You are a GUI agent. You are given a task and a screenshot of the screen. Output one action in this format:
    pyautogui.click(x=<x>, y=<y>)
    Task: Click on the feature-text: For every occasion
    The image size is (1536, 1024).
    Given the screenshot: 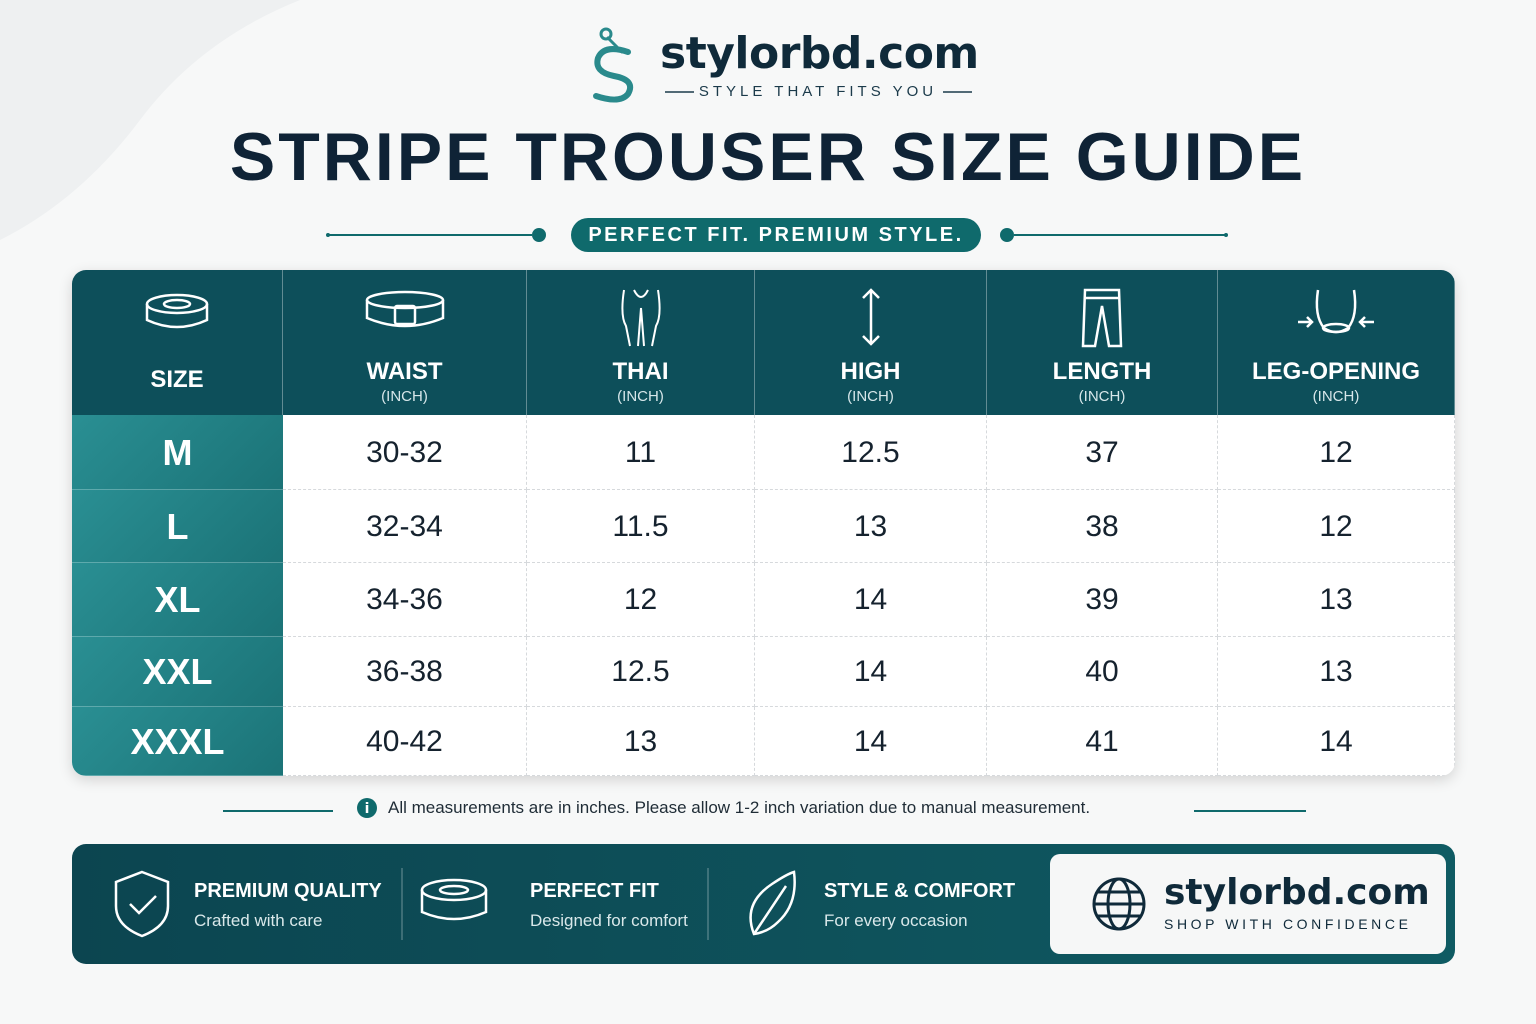 What is the action you would take?
    pyautogui.click(x=896, y=920)
    